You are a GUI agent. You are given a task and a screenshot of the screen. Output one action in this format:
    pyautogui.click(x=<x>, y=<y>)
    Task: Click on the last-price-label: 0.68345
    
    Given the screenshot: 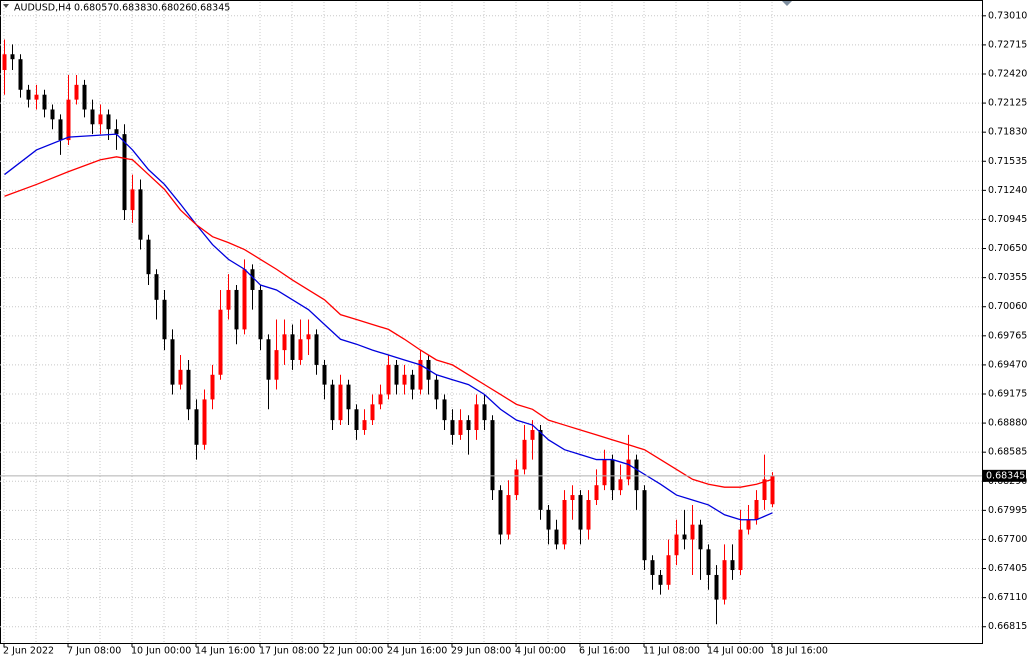 What is the action you would take?
    pyautogui.click(x=1005, y=475)
    